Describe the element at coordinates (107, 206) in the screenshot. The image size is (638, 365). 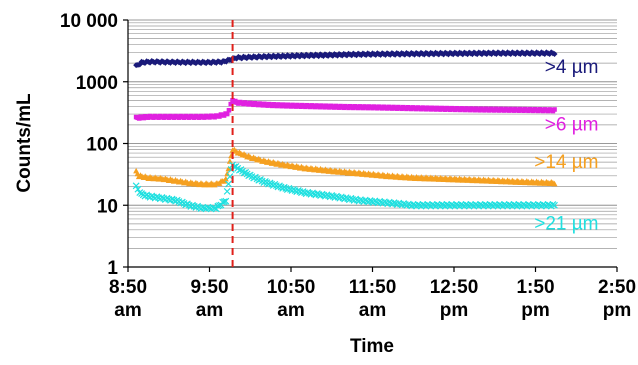
I see `y-tick-label: 10` at that location.